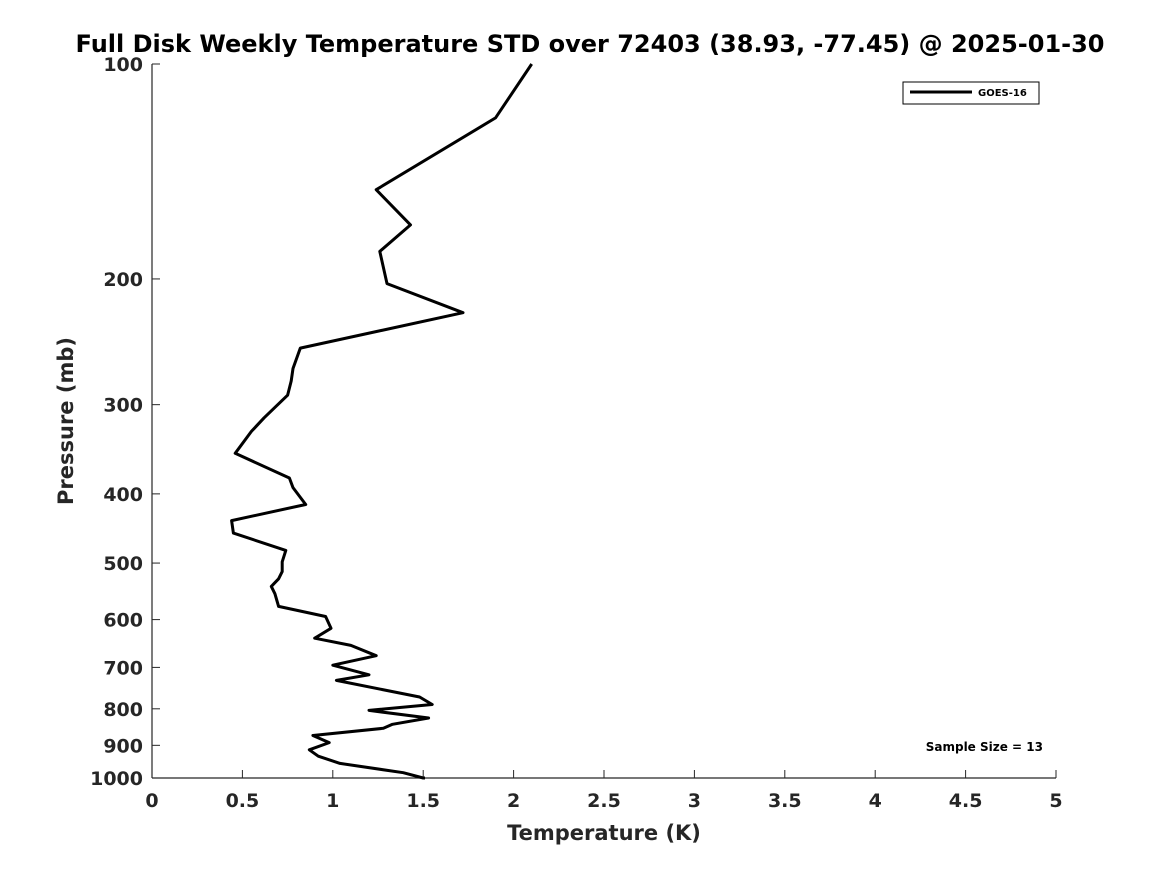 The image size is (1167, 875). What do you see at coordinates (151, 801) in the screenshot?
I see `x-tick-label: 0` at bounding box center [151, 801].